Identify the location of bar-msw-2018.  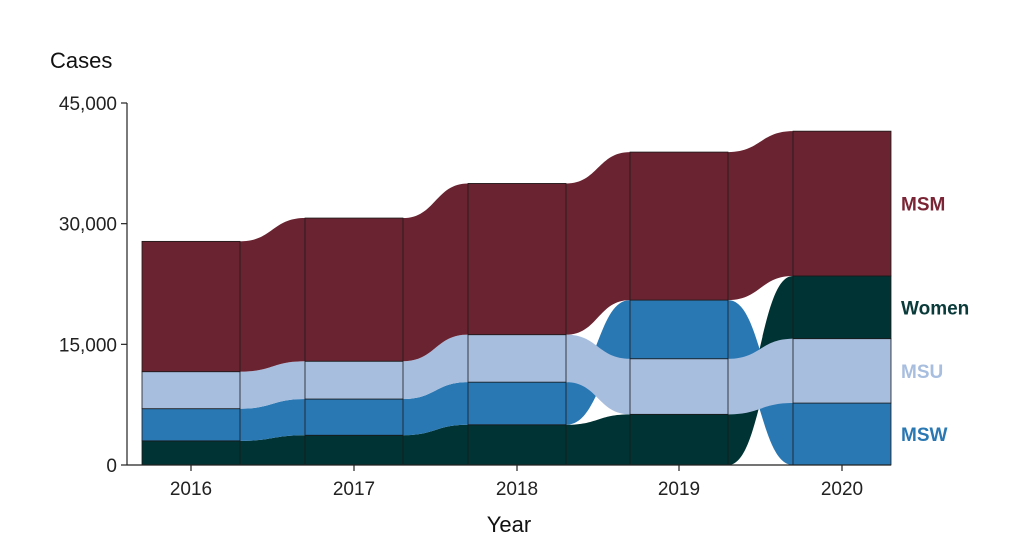
(517, 403).